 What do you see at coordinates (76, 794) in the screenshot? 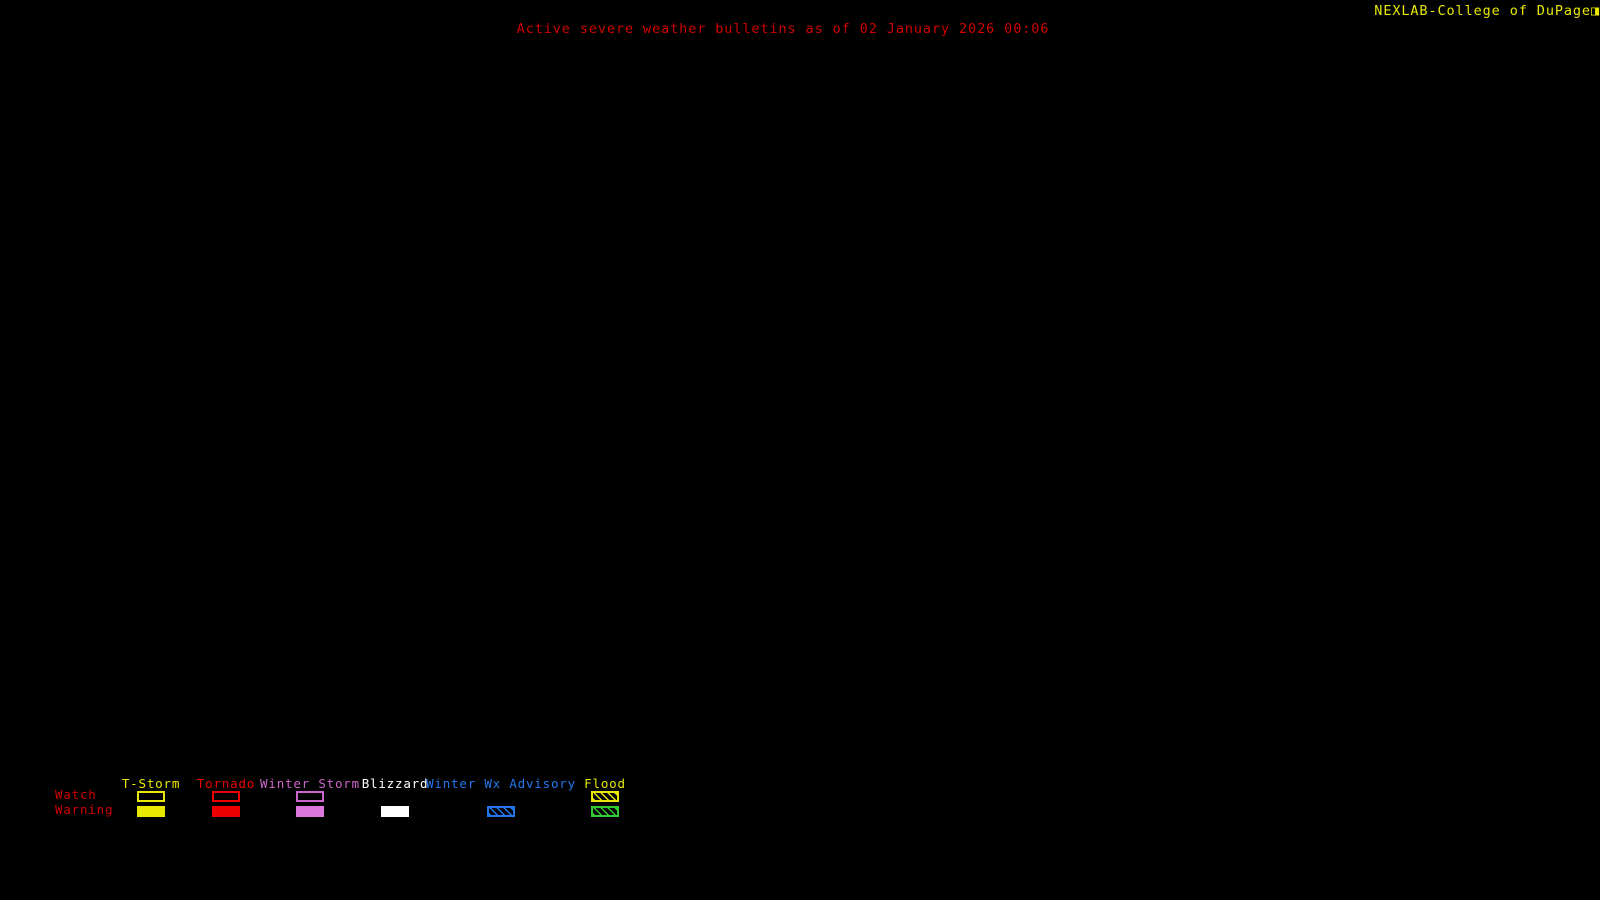
I see `legend-row-label-watch: Watch` at bounding box center [76, 794].